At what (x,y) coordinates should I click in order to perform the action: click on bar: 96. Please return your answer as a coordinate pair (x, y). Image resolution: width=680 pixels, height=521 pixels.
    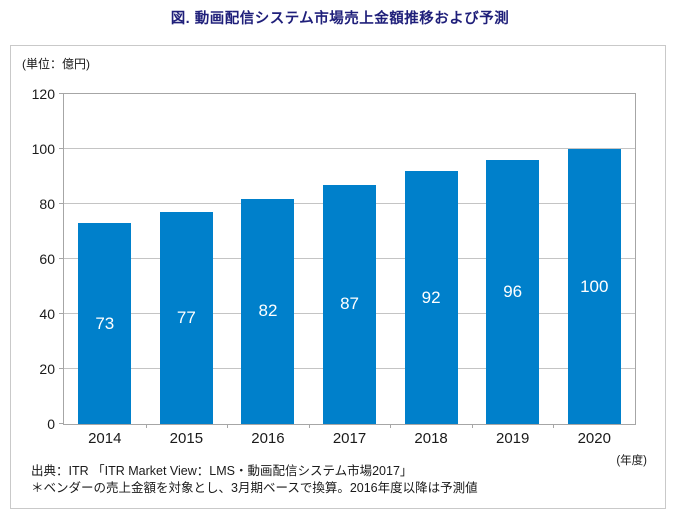
    Looking at the image, I should click on (513, 292).